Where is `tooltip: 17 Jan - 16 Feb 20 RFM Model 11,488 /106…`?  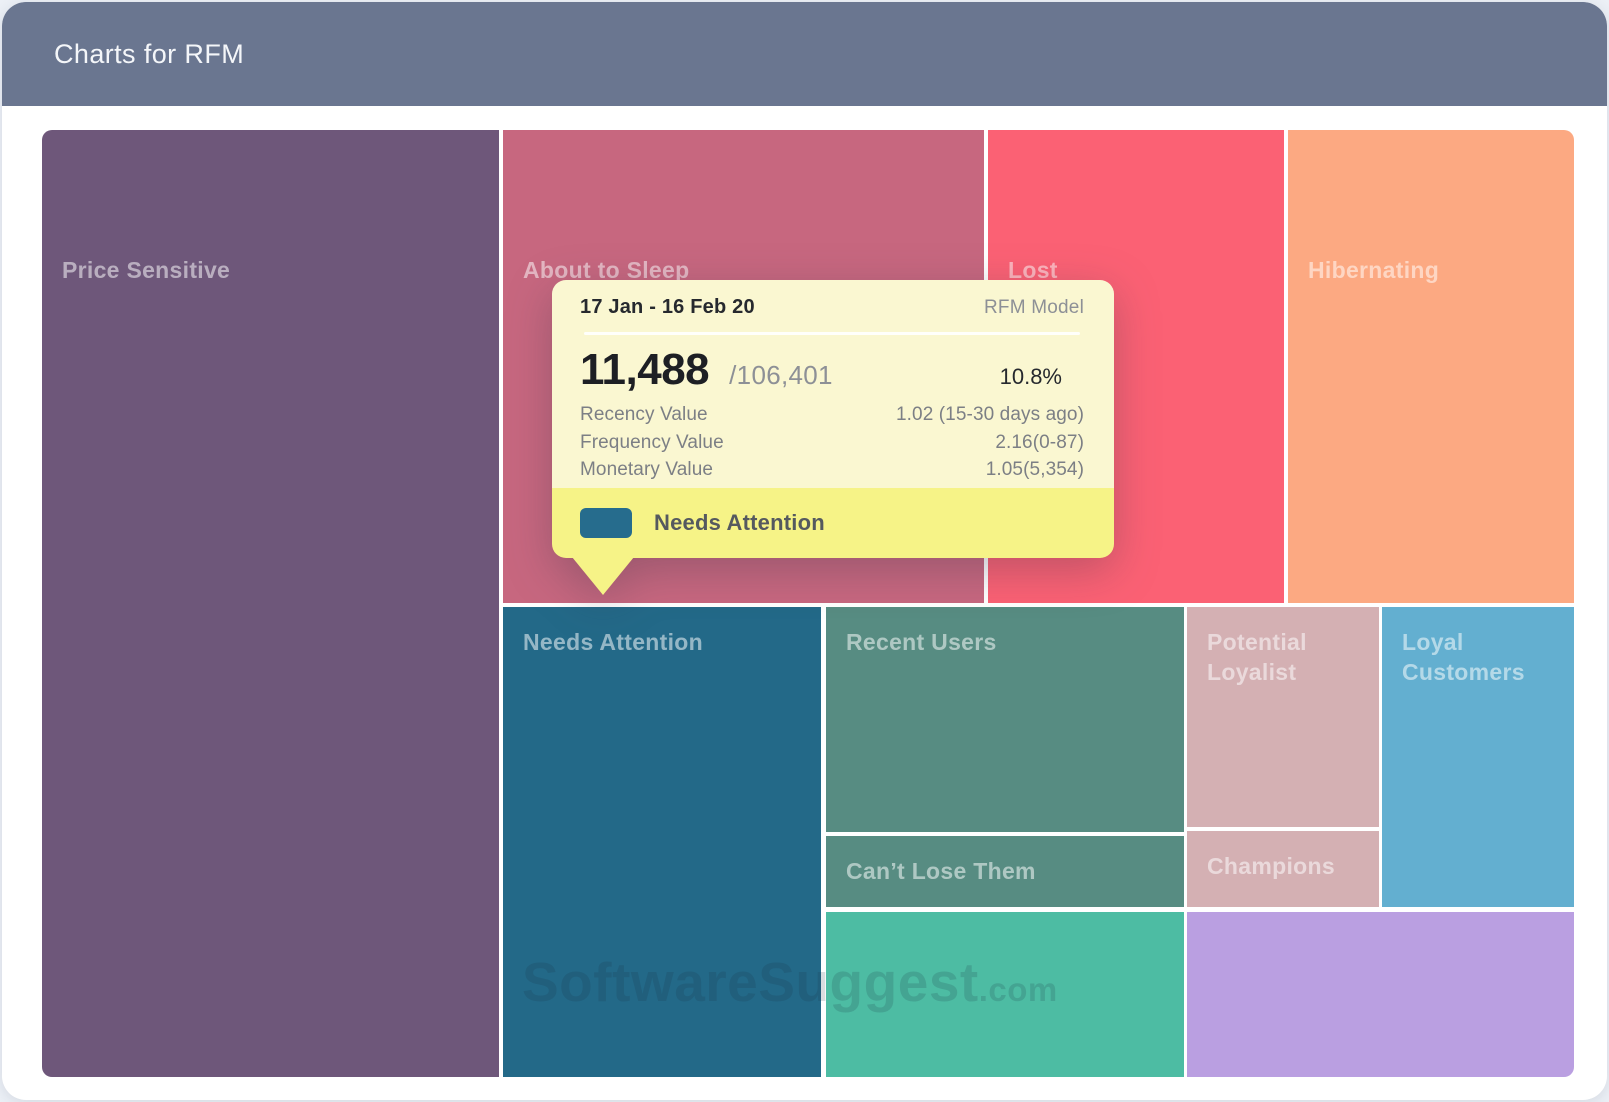 tooltip: 17 Jan - 16 Feb 20 RFM Model 11,488 /106… is located at coordinates (833, 437).